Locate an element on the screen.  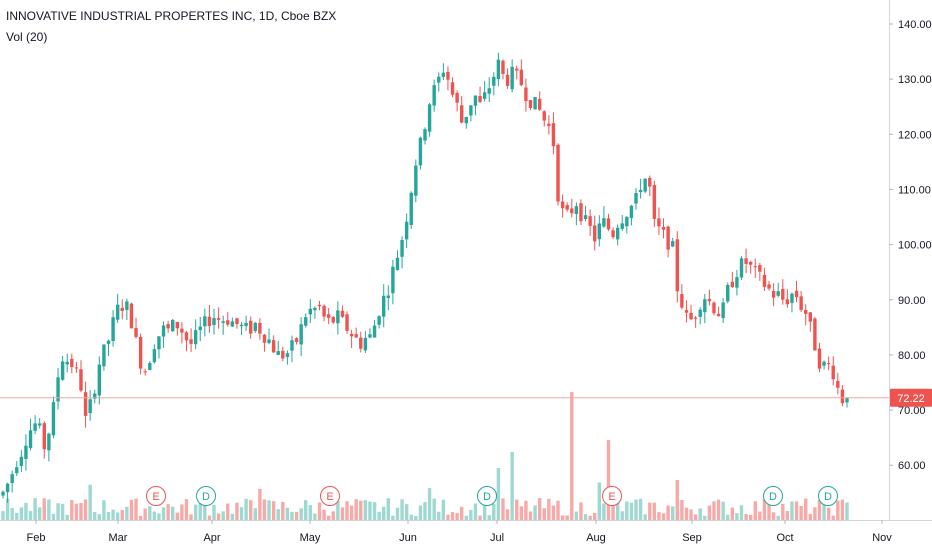
last-price-label: 72.22 is located at coordinates (911, 399).